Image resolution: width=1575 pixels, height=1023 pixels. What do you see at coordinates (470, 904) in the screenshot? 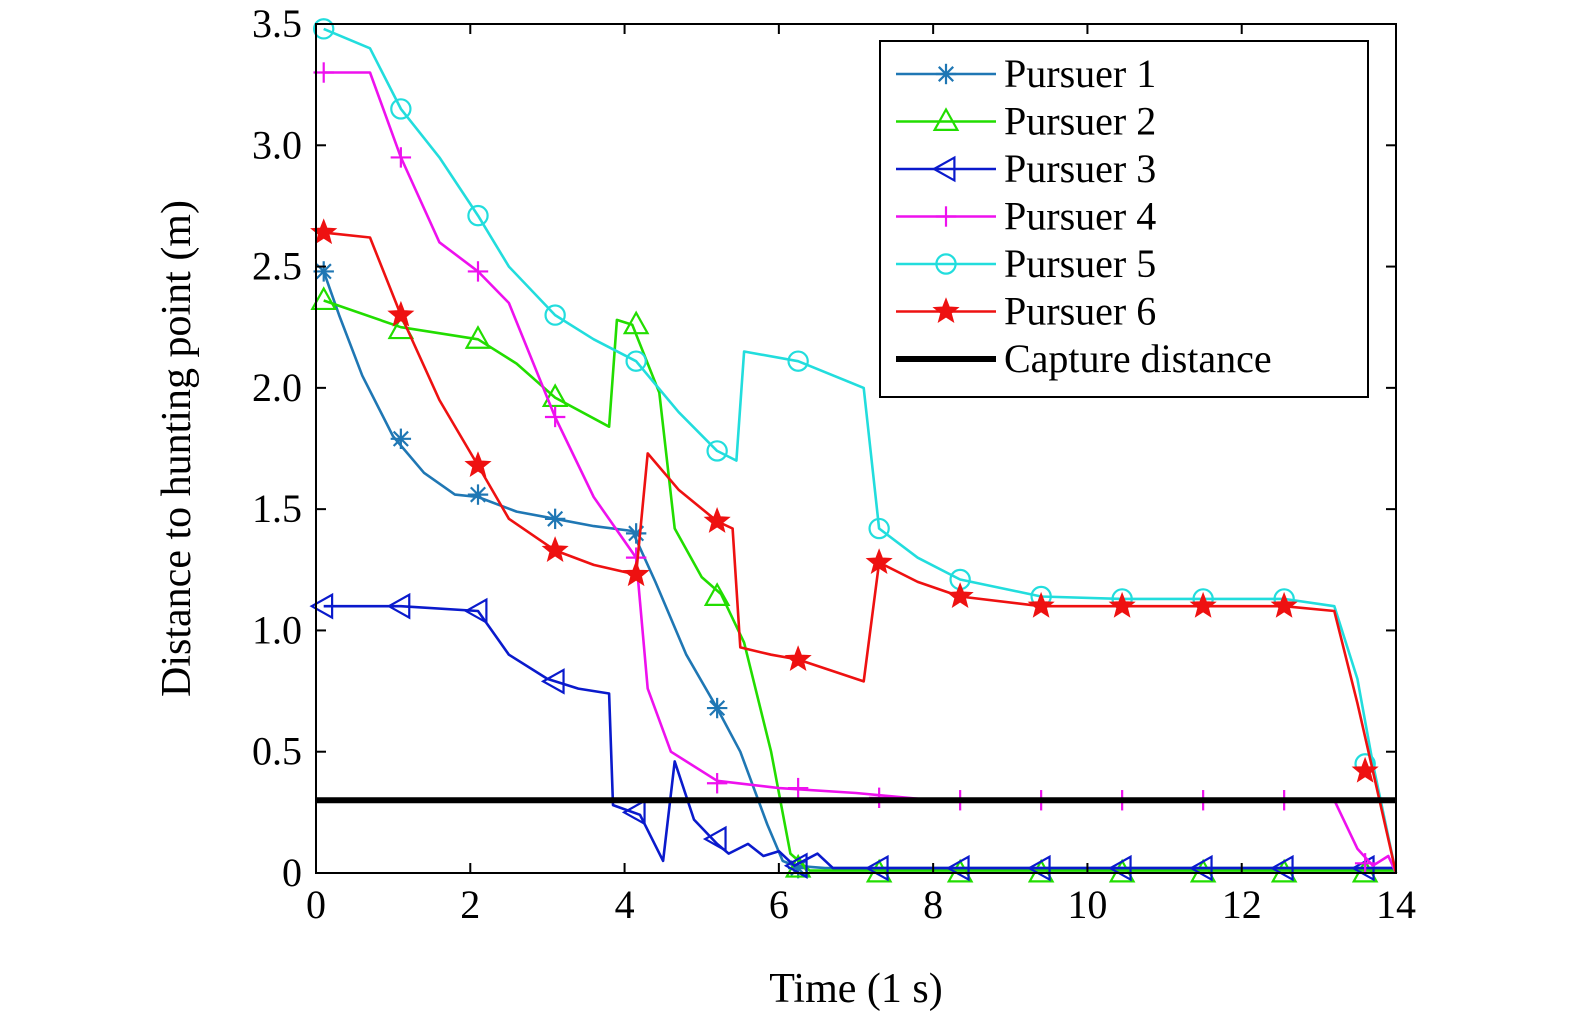
I see `x-tick-label: 2` at bounding box center [470, 904].